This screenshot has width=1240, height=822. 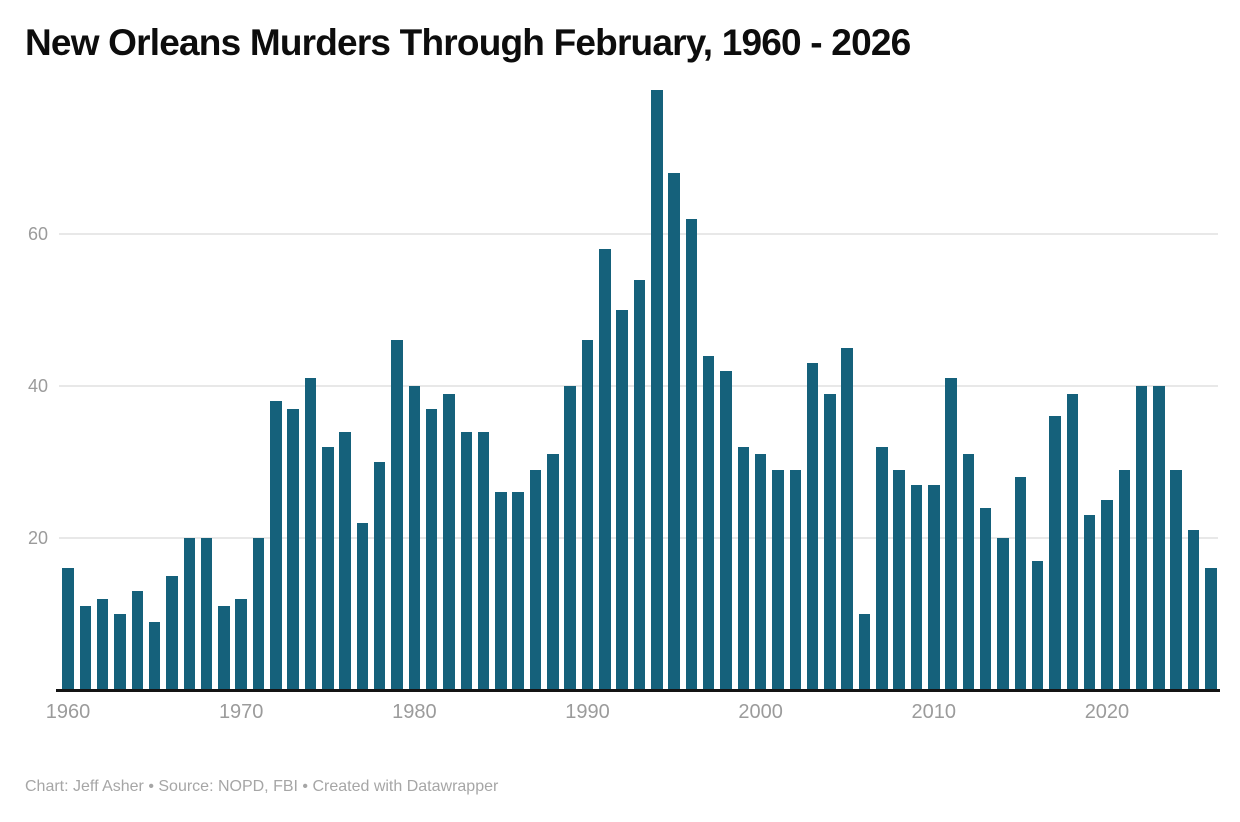 What do you see at coordinates (674, 431) in the screenshot?
I see `bar-1995` at bounding box center [674, 431].